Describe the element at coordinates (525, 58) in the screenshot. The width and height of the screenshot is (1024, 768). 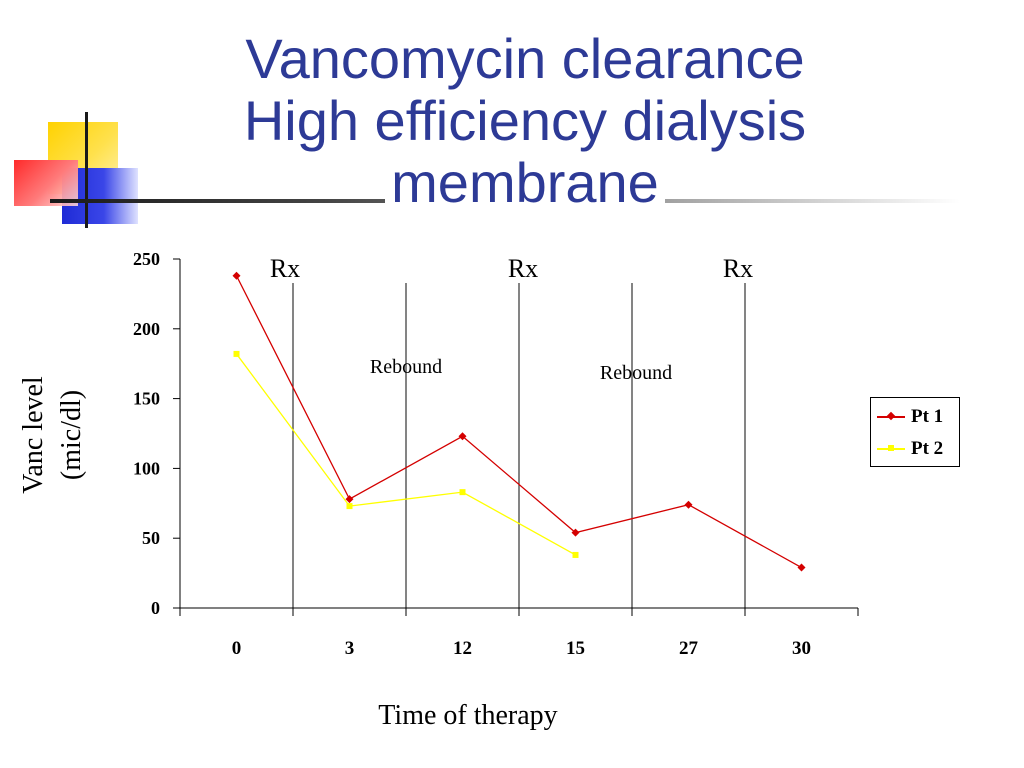
I see `title-line-1: Vancomycin clearance` at that location.